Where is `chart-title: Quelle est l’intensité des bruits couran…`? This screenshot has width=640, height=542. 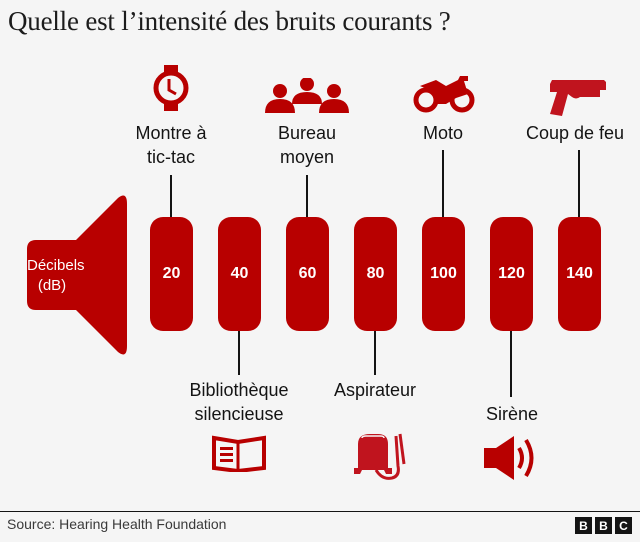
chart-title: Quelle est l’intensité des bruits couran… is located at coordinates (229, 21).